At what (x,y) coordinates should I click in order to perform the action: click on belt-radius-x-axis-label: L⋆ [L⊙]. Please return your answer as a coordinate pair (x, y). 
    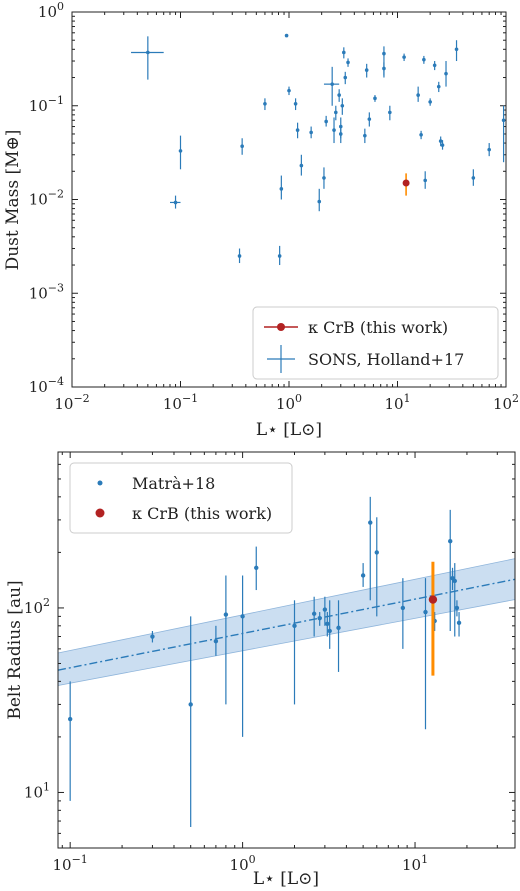
    Looking at the image, I should click on (286, 879).